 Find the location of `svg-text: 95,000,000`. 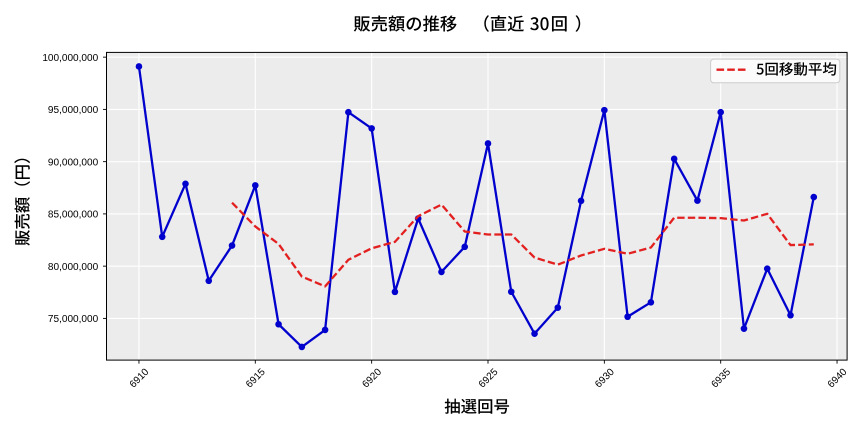

svg-text: 95,000,000 is located at coordinates (73, 110).